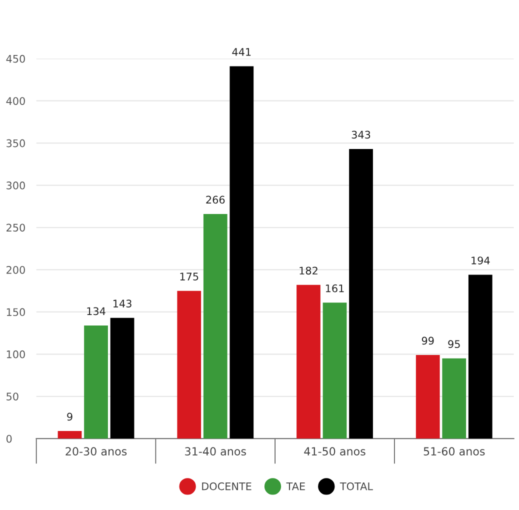 Image resolution: width=519 pixels, height=510 pixels. What do you see at coordinates (15, 101) in the screenshot?
I see `y-tick-label: 400` at bounding box center [15, 101].